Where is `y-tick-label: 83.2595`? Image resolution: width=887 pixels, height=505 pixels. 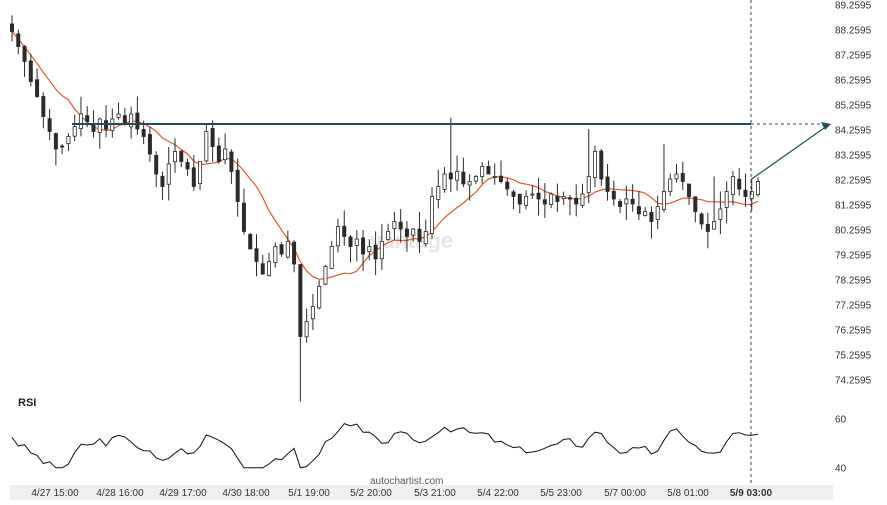
y-tick-label: 83.2595 is located at coordinates (853, 156).